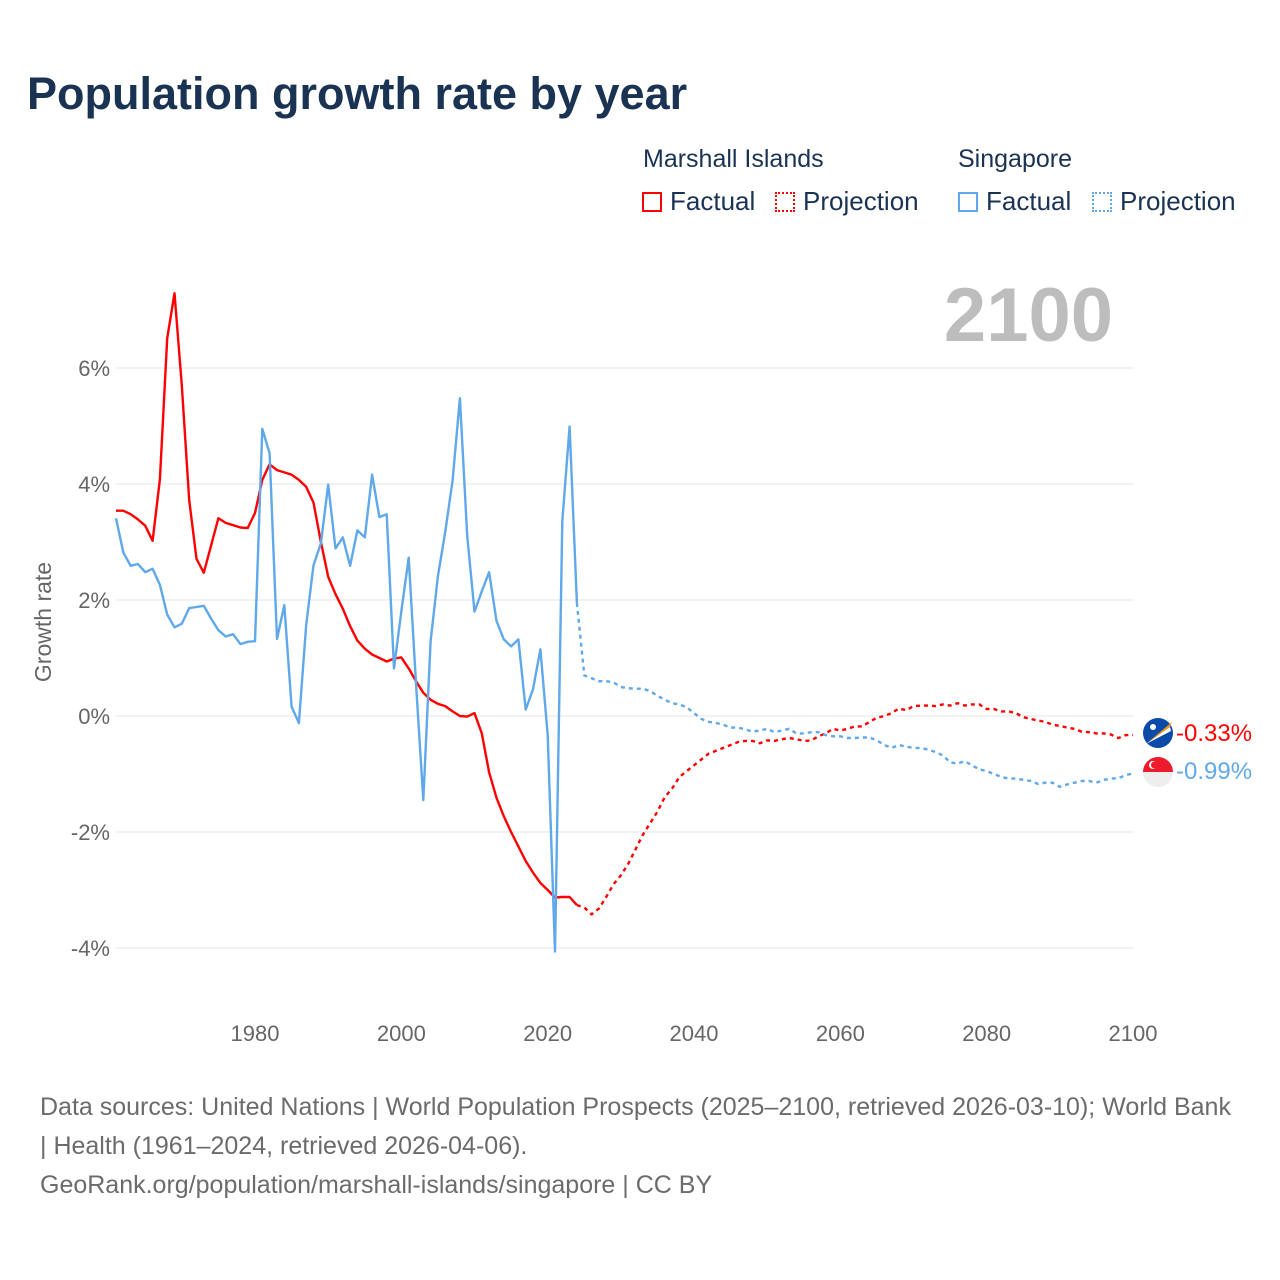 This screenshot has width=1280, height=1280. I want to click on marshall-islands-flag-icon, so click(1158, 733).